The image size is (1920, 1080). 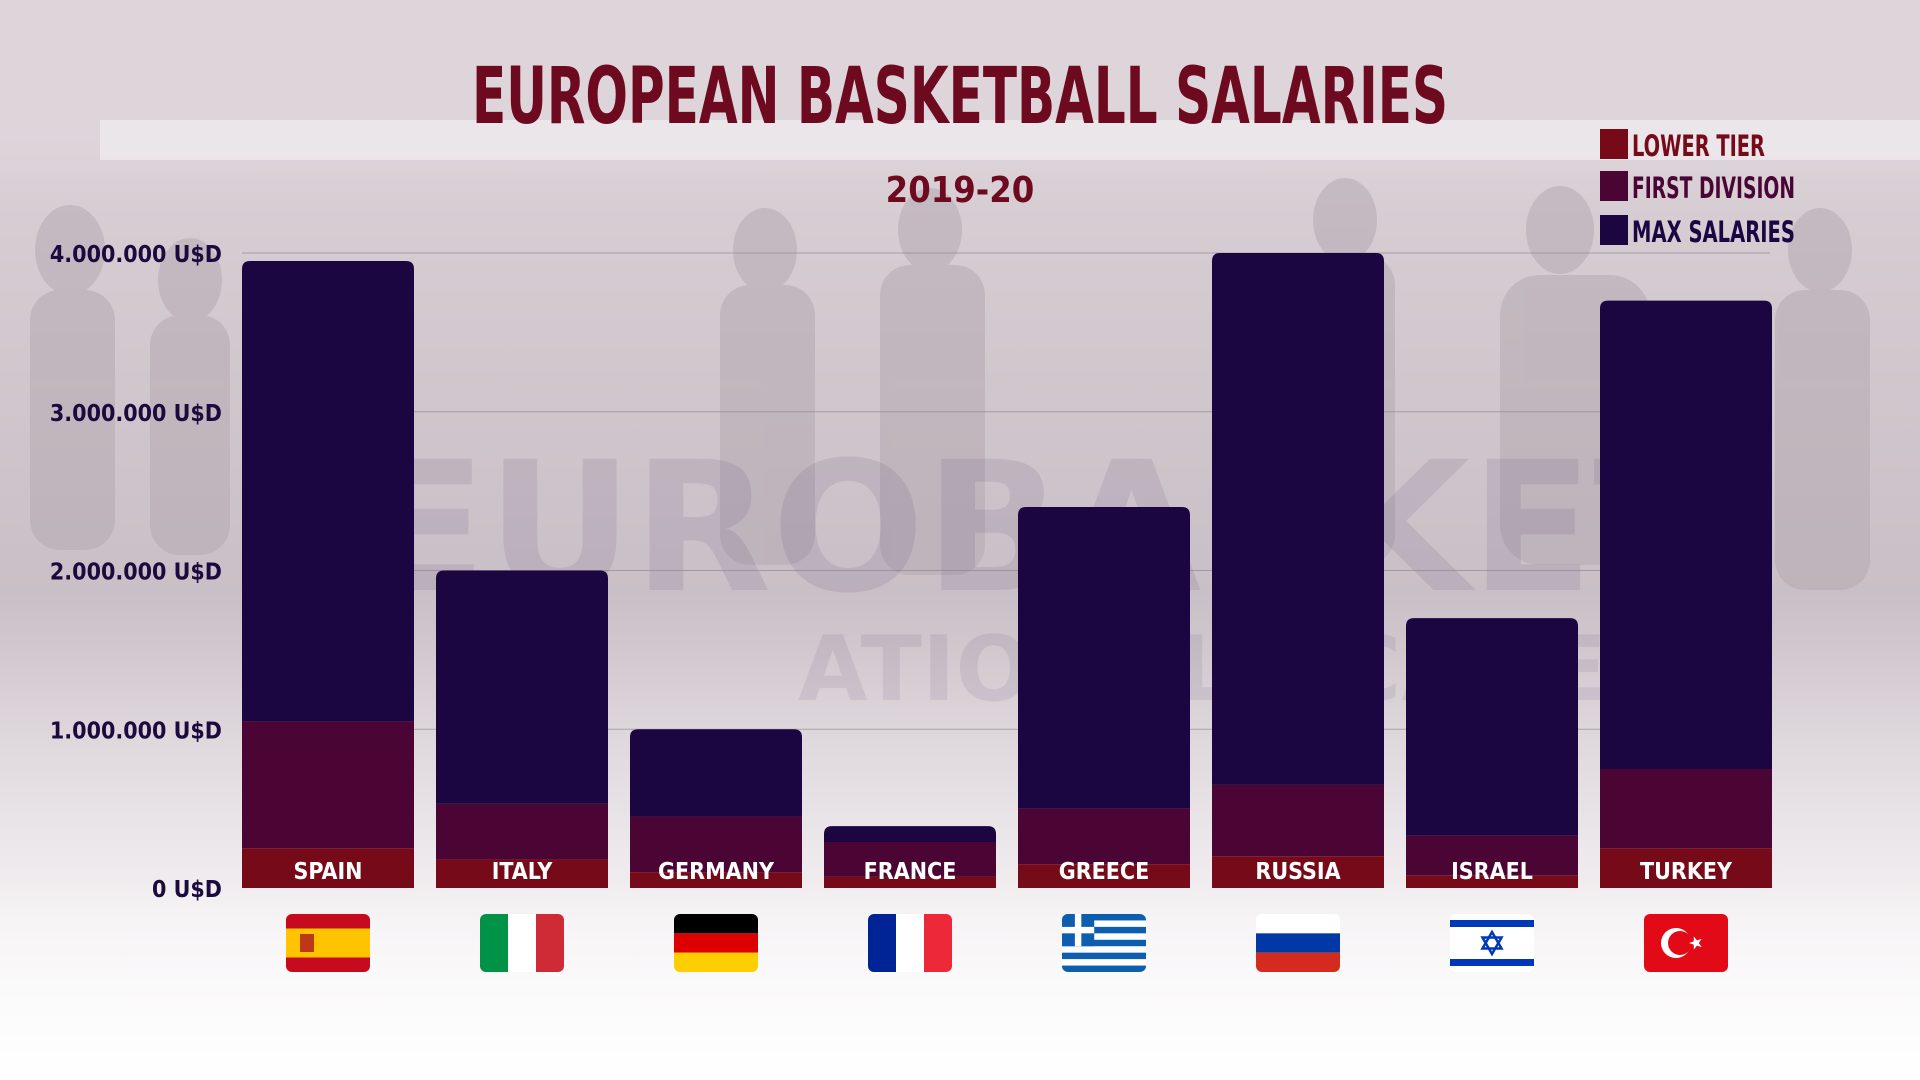 What do you see at coordinates (1104, 872) in the screenshot?
I see `category-label: GREECE` at bounding box center [1104, 872].